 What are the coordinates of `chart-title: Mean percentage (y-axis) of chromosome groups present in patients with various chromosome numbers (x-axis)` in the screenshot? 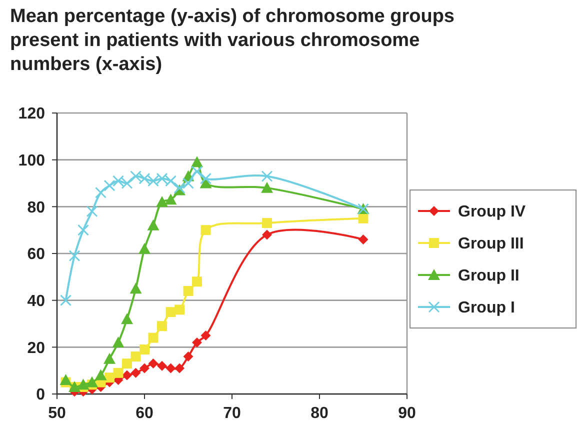 It's located at (232, 40).